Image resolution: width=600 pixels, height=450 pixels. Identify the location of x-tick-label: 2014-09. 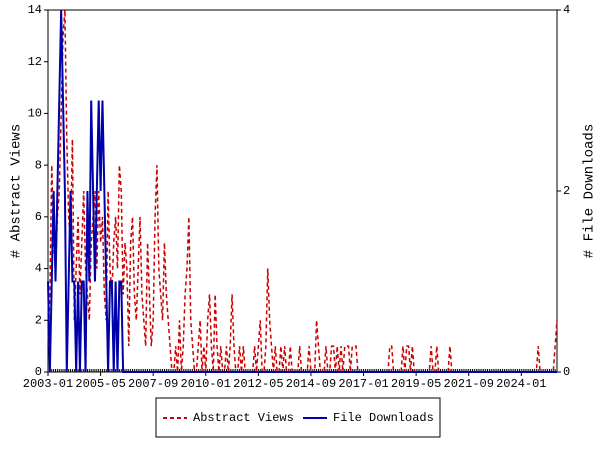
(311, 384).